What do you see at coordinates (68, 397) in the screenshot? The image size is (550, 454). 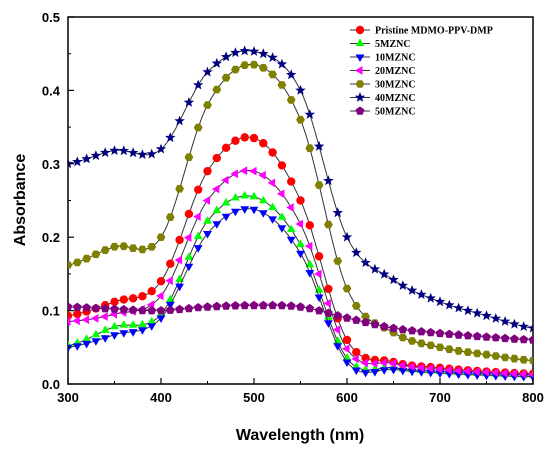 I see `x-tick-label: 300` at bounding box center [68, 397].